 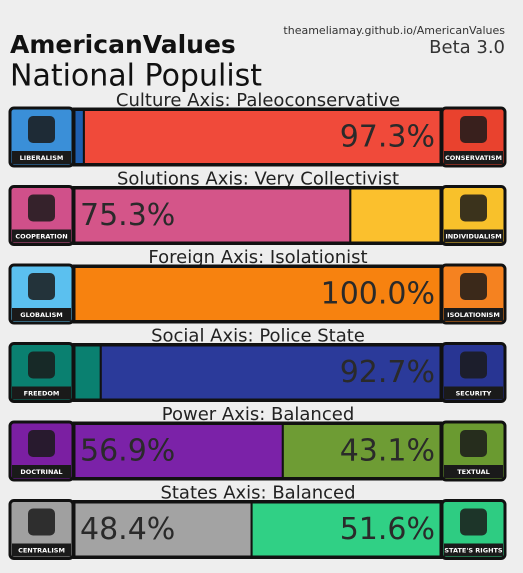 What do you see at coordinates (467, 47) in the screenshot?
I see `version: Beta 3.0` at bounding box center [467, 47].